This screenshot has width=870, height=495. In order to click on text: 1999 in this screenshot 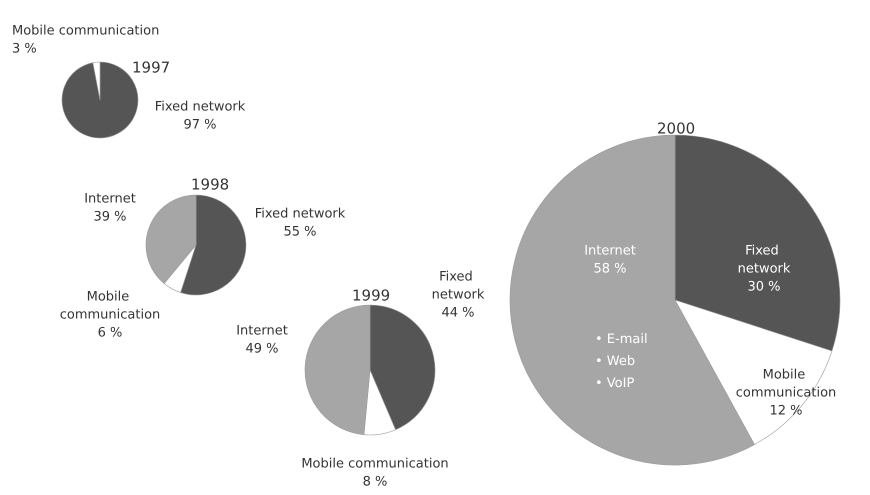, I will do `click(371, 295)`.